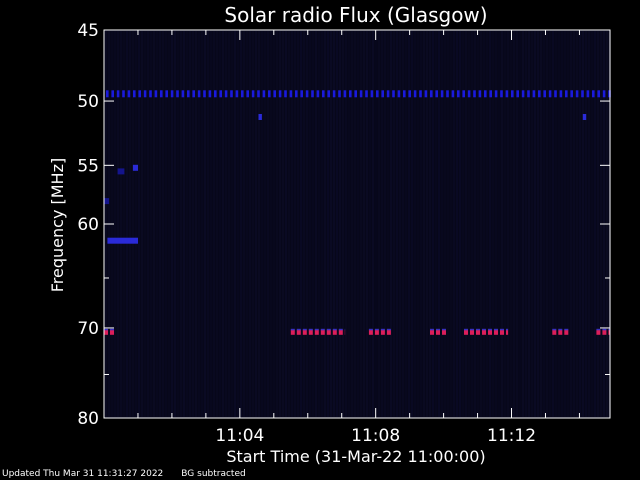 The image size is (640, 480). What do you see at coordinates (135, 167) in the screenshot?
I see `emission-patch` at bounding box center [135, 167].